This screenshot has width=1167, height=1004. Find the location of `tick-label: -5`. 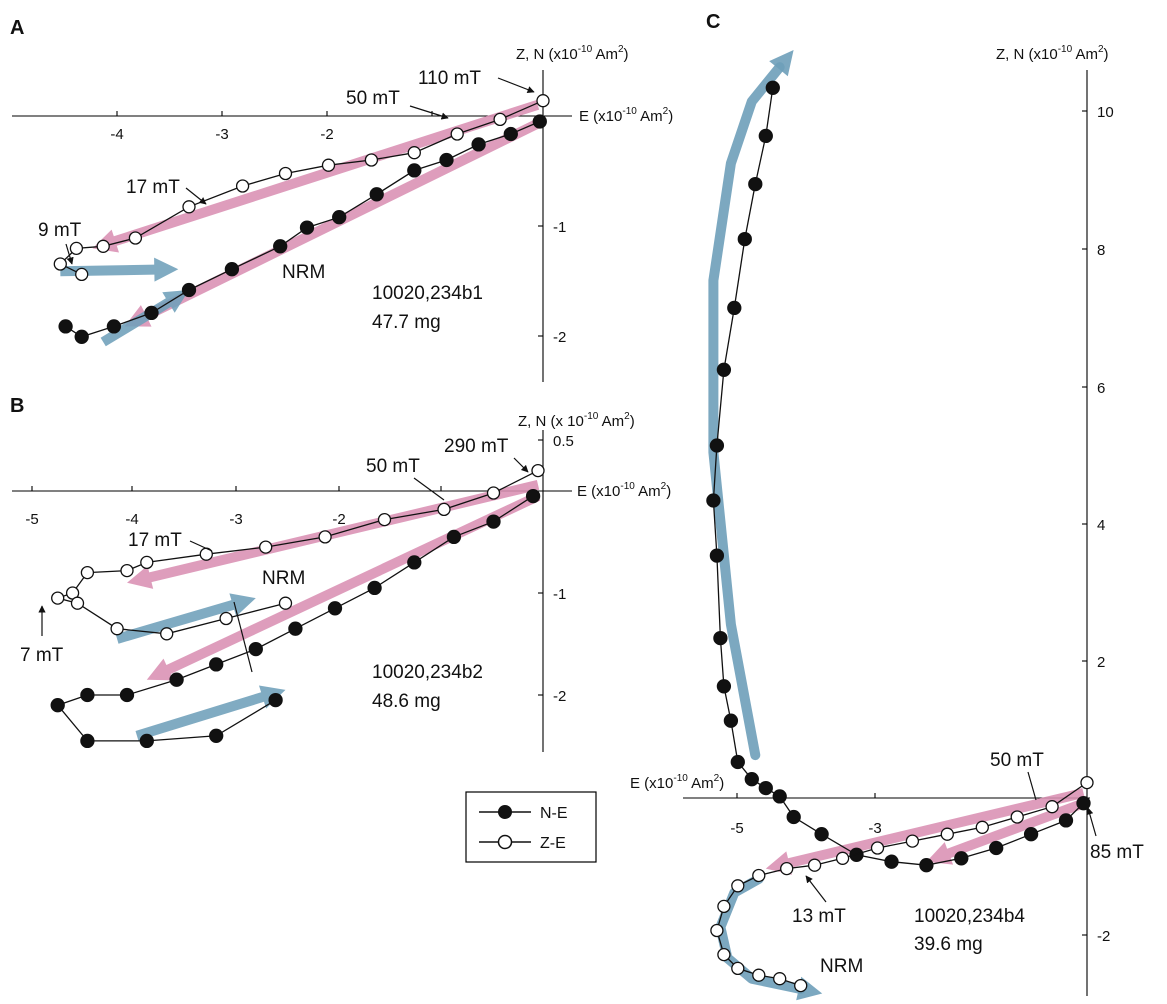

tick-label: -5 is located at coordinates (31, 519).